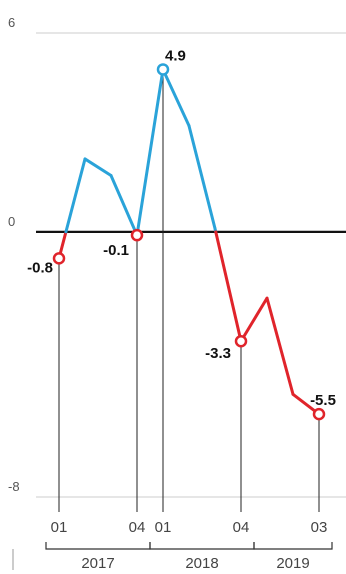 This screenshot has height=574, width=346. I want to click on year-label: 2019, so click(292, 563).